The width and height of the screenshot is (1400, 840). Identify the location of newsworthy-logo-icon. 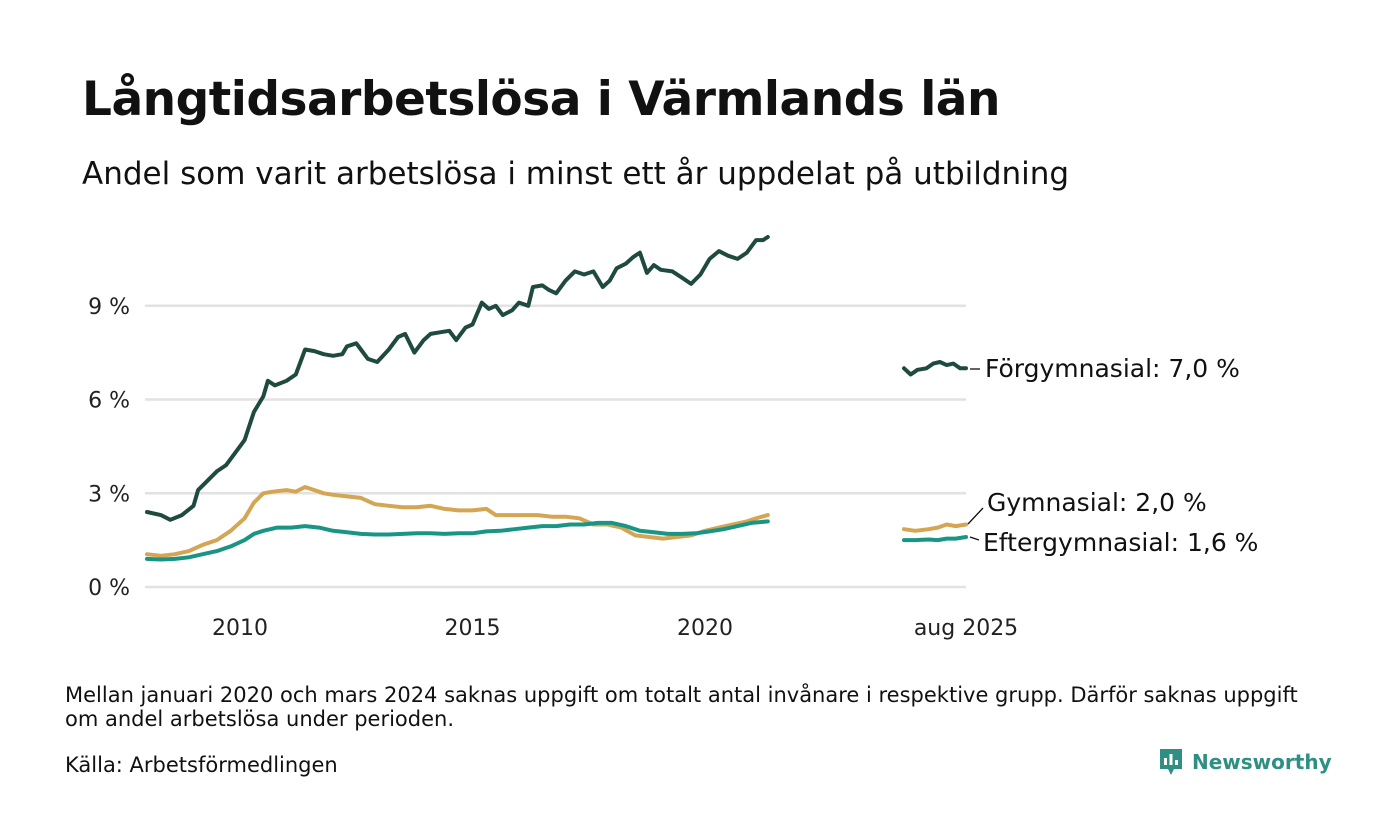
(1171, 762).